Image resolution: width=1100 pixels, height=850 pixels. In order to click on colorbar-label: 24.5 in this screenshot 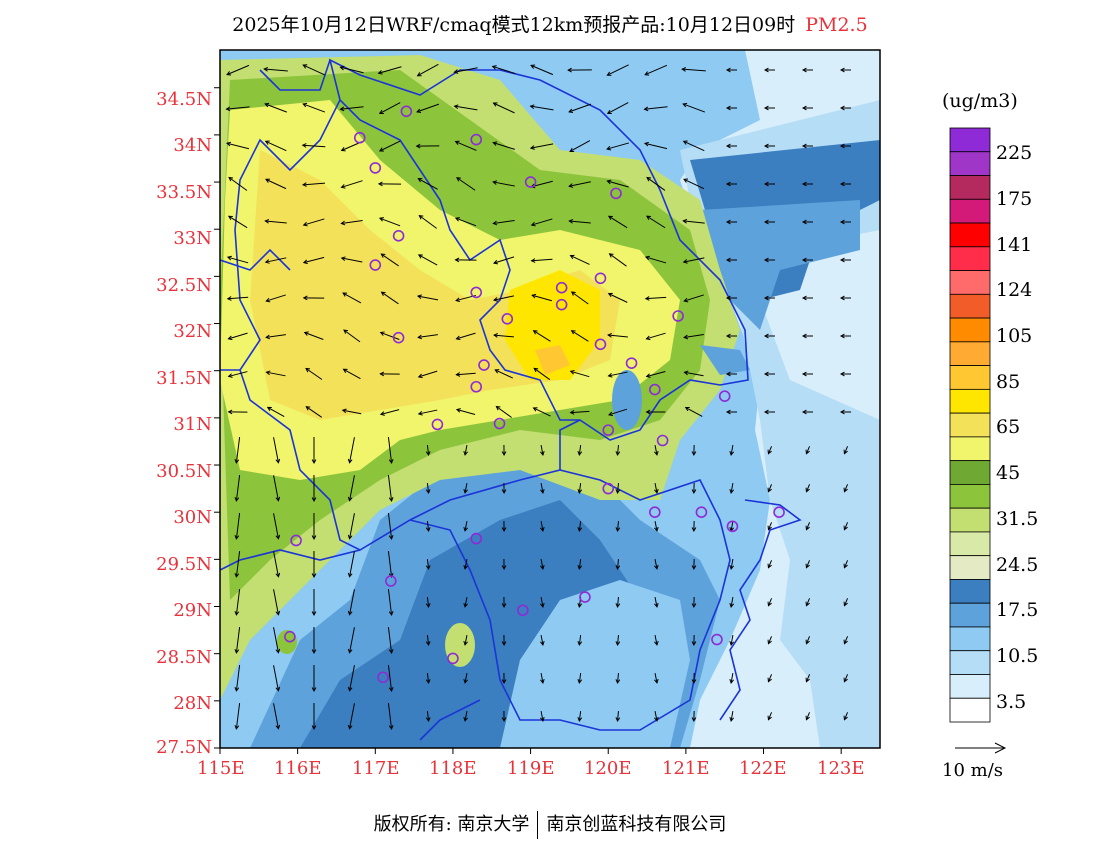, I will do `click(1017, 565)`.